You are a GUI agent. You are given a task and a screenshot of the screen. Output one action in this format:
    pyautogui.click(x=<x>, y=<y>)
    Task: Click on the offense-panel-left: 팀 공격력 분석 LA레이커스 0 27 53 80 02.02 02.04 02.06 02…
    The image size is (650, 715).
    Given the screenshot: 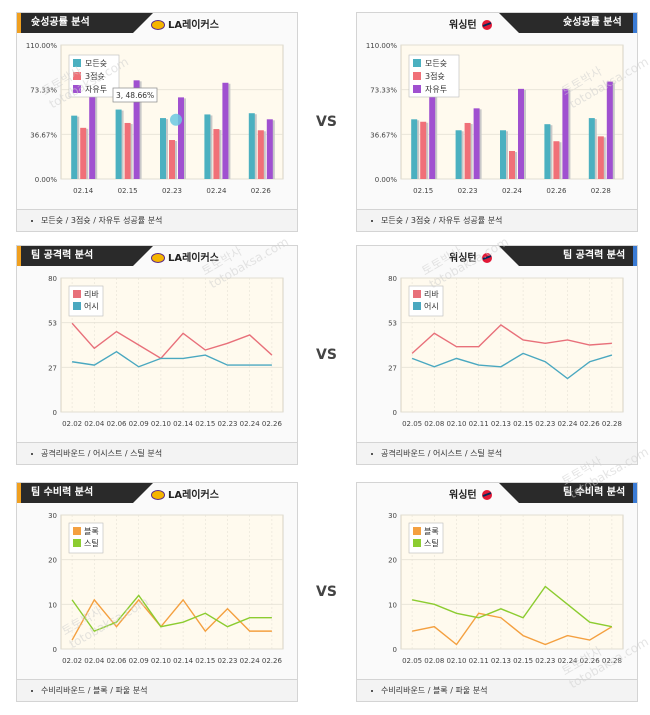 What is the action you would take?
    pyautogui.click(x=157, y=355)
    